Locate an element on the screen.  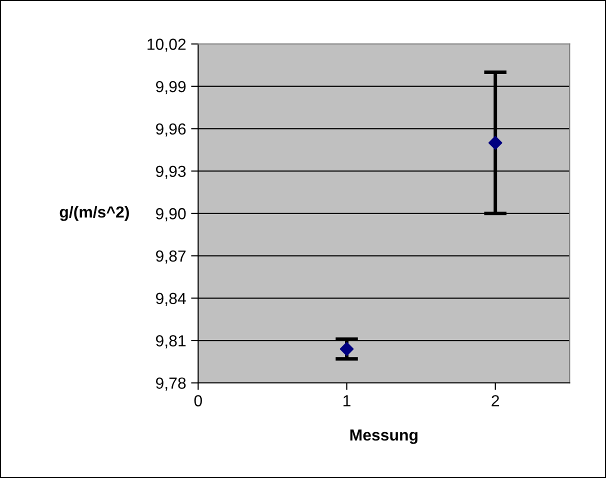
y-tick-label: 9,93 is located at coordinates (171, 172).